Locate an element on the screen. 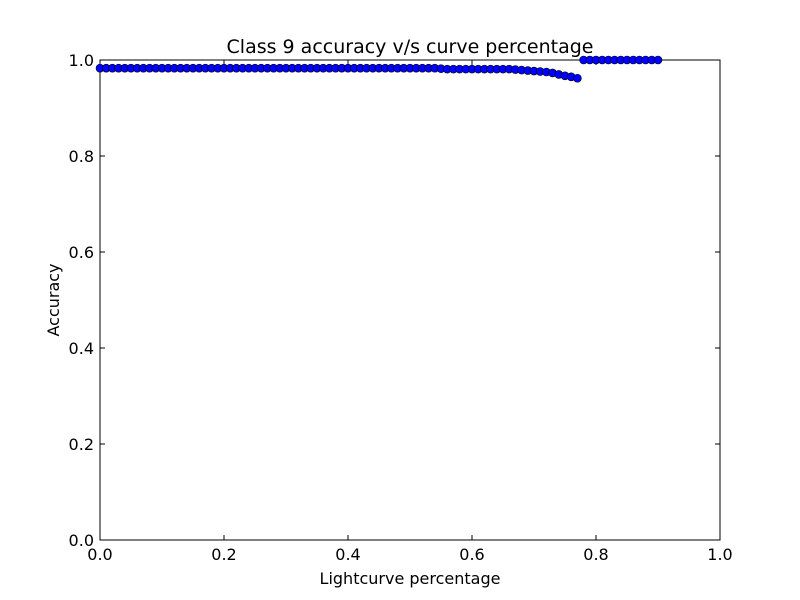  y-tick-label: 0.6 is located at coordinates (81, 252).